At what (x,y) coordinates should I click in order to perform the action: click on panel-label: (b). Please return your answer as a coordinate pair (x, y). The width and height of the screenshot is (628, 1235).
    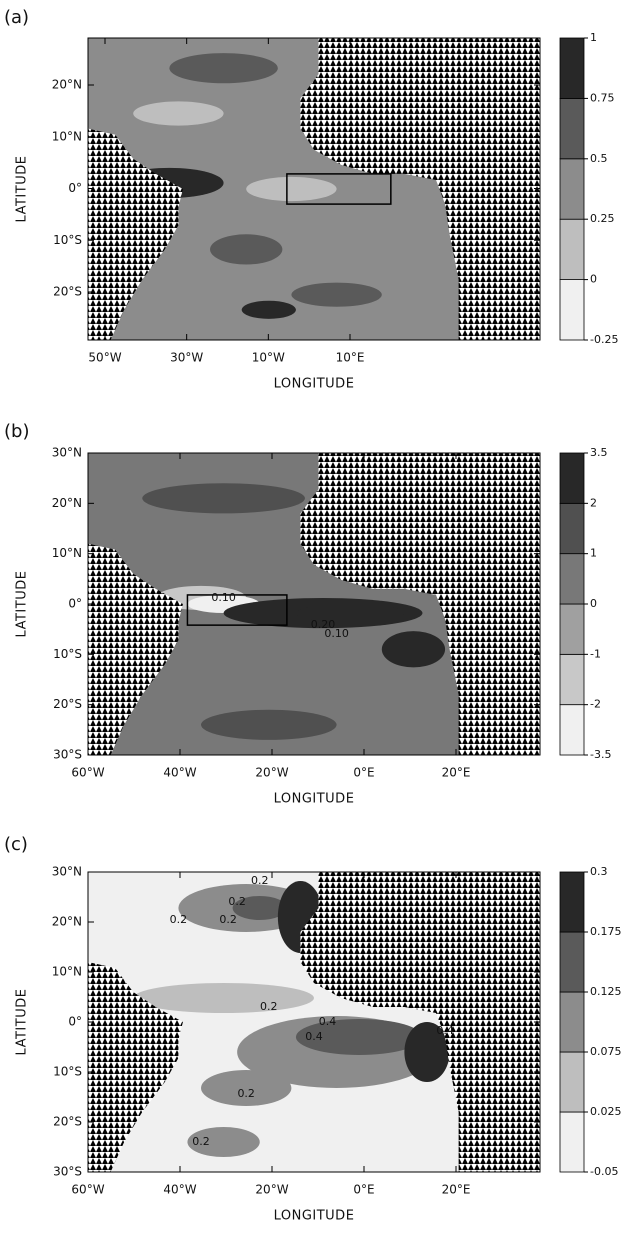
    Looking at the image, I should click on (16, 431).